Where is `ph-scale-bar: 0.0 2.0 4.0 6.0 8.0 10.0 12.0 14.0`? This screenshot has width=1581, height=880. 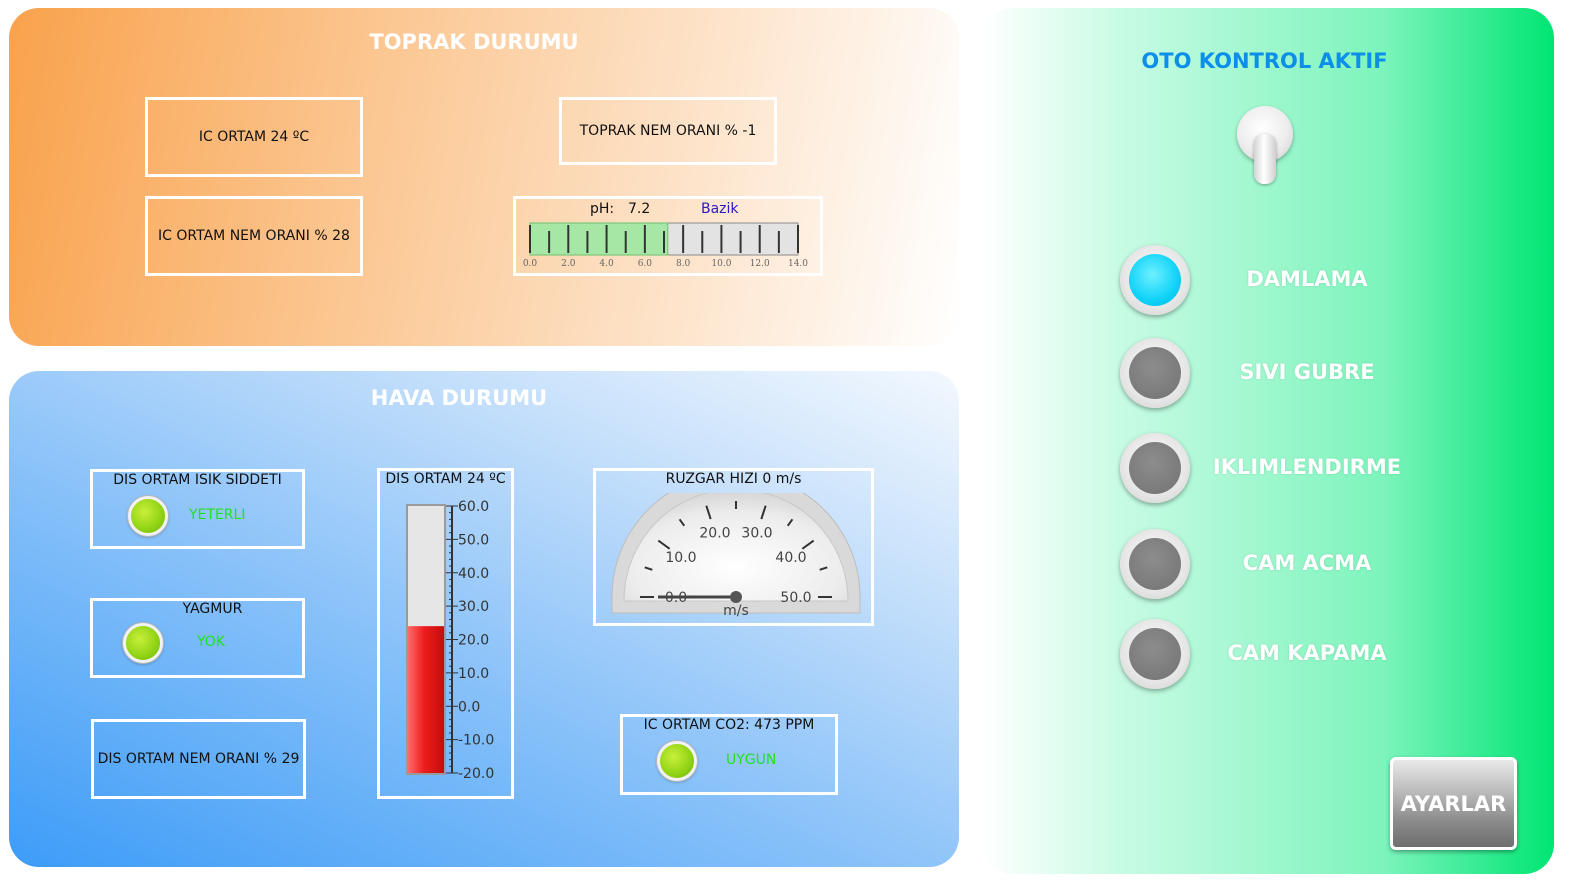
ph-scale-bar: 0.0 2.0 4.0 6.0 8.0 10.0 12.0 14.0 is located at coordinates (665, 245).